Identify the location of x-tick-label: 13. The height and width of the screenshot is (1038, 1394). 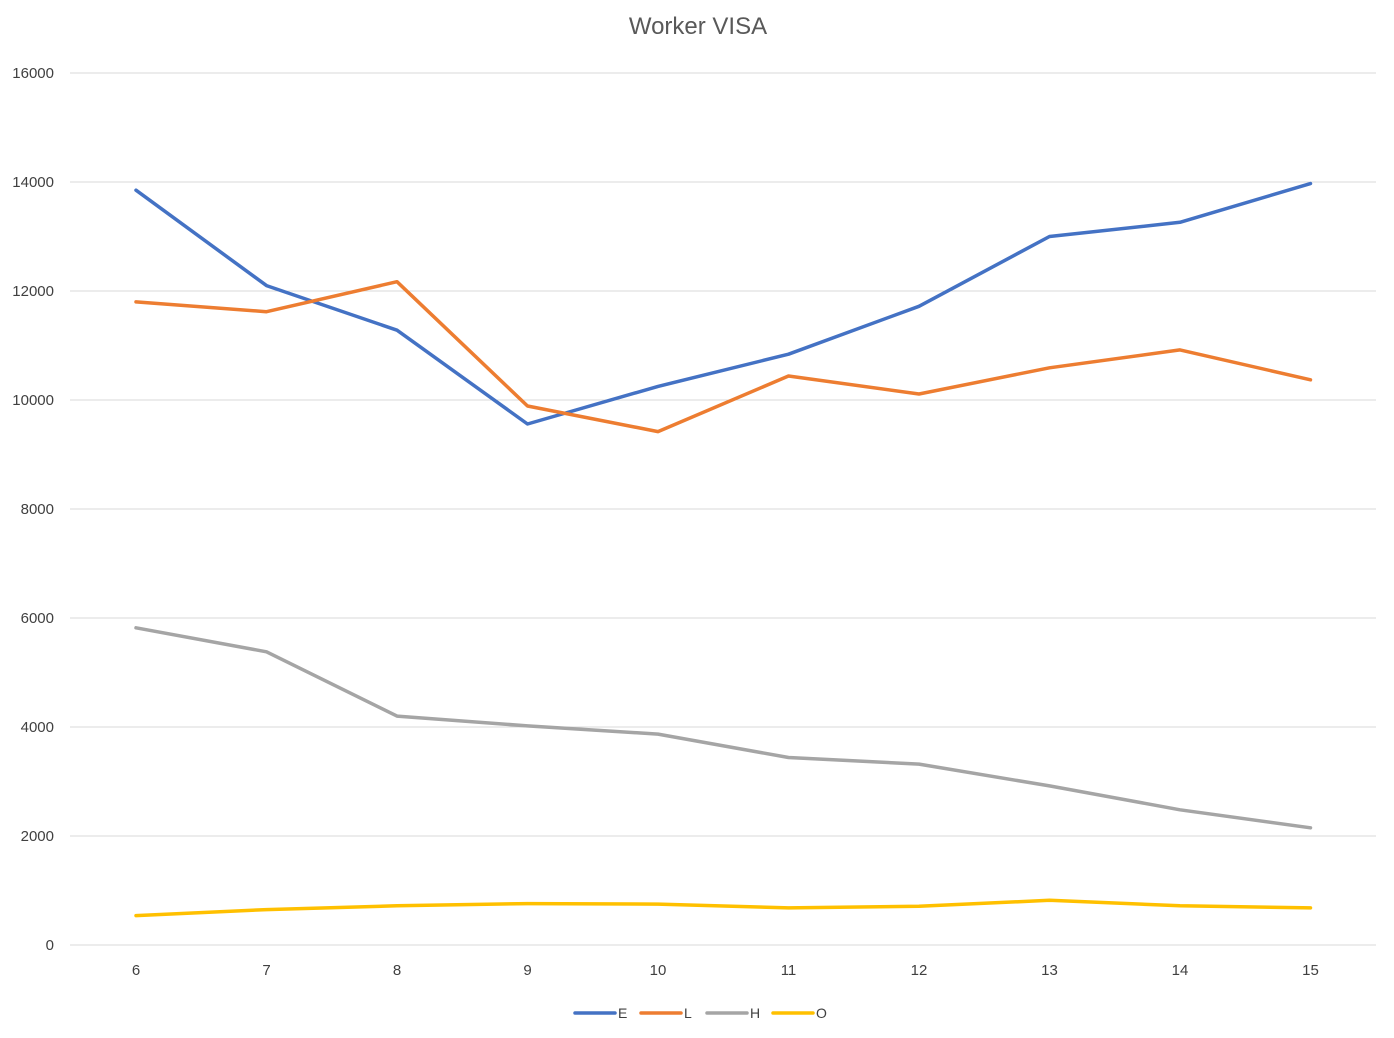
(1049, 970).